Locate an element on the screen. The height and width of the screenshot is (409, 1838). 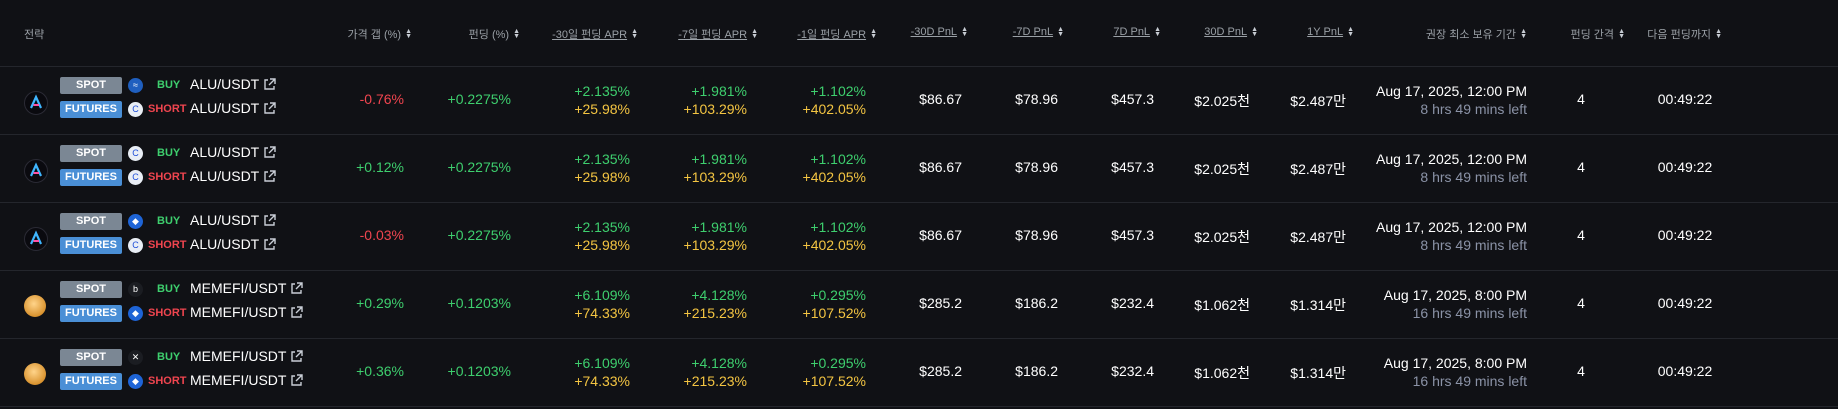
apr1-annual: +107.52% is located at coordinates (834, 381).